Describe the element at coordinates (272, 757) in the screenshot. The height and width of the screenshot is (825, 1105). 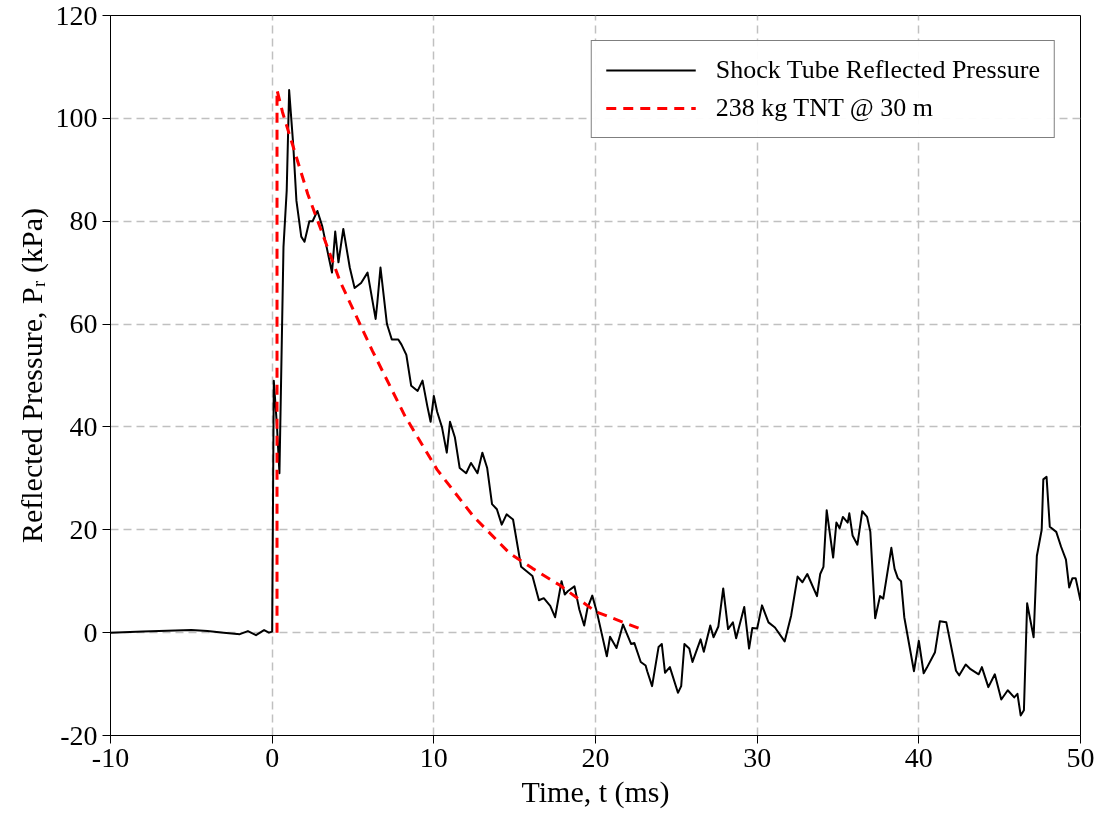
I see `x-tick-label: 0` at that location.